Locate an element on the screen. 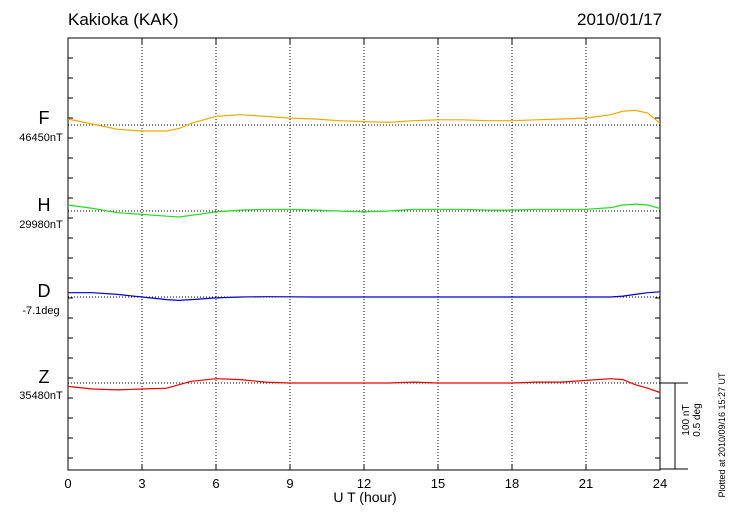 The image size is (730, 520). x-tick-label-6: 18 is located at coordinates (512, 483).